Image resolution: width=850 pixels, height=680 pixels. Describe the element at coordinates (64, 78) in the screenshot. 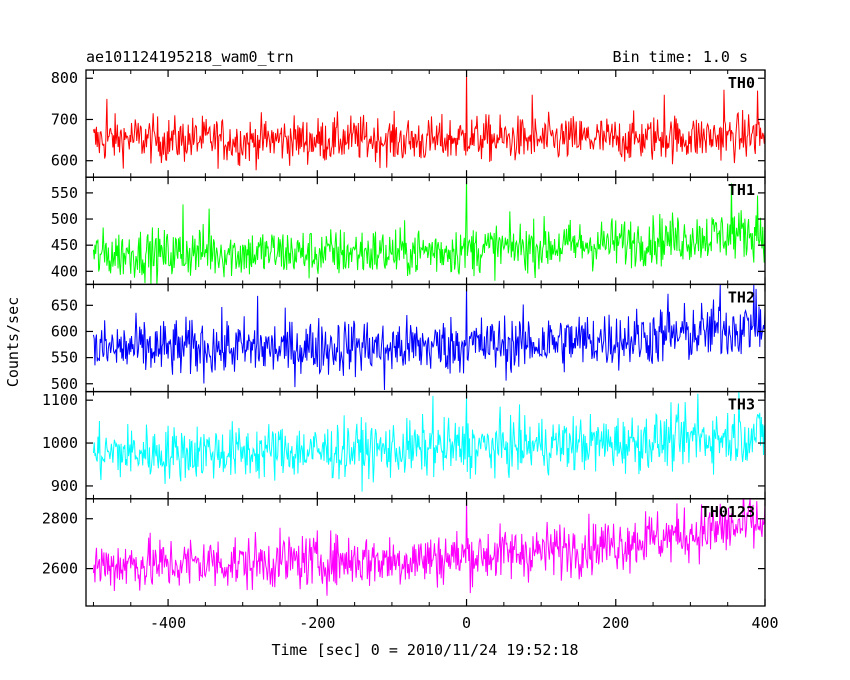

I see `y-tick-label: 800` at that location.